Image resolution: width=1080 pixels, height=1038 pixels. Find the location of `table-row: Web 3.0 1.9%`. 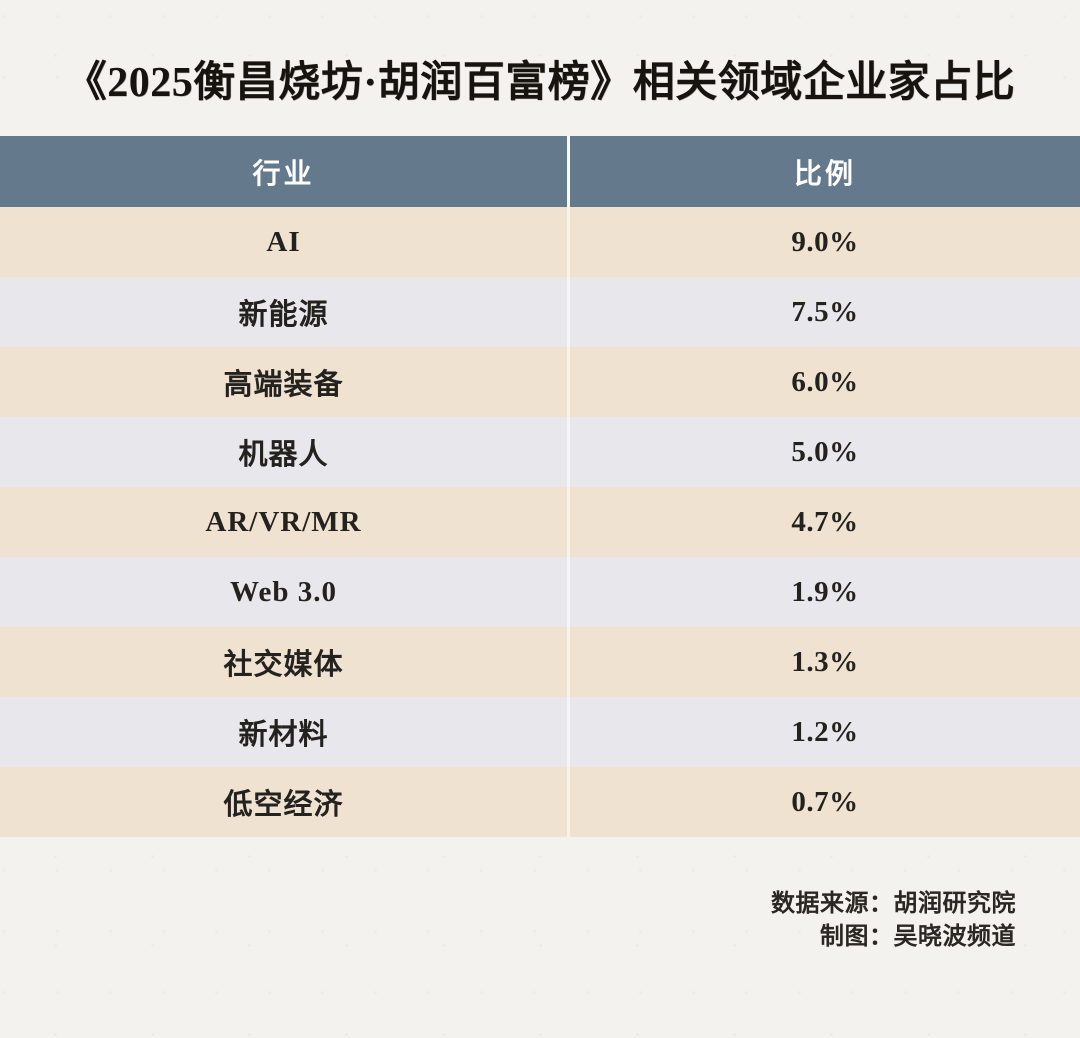

table-row: Web 3.0 1.9% is located at coordinates (540, 592).